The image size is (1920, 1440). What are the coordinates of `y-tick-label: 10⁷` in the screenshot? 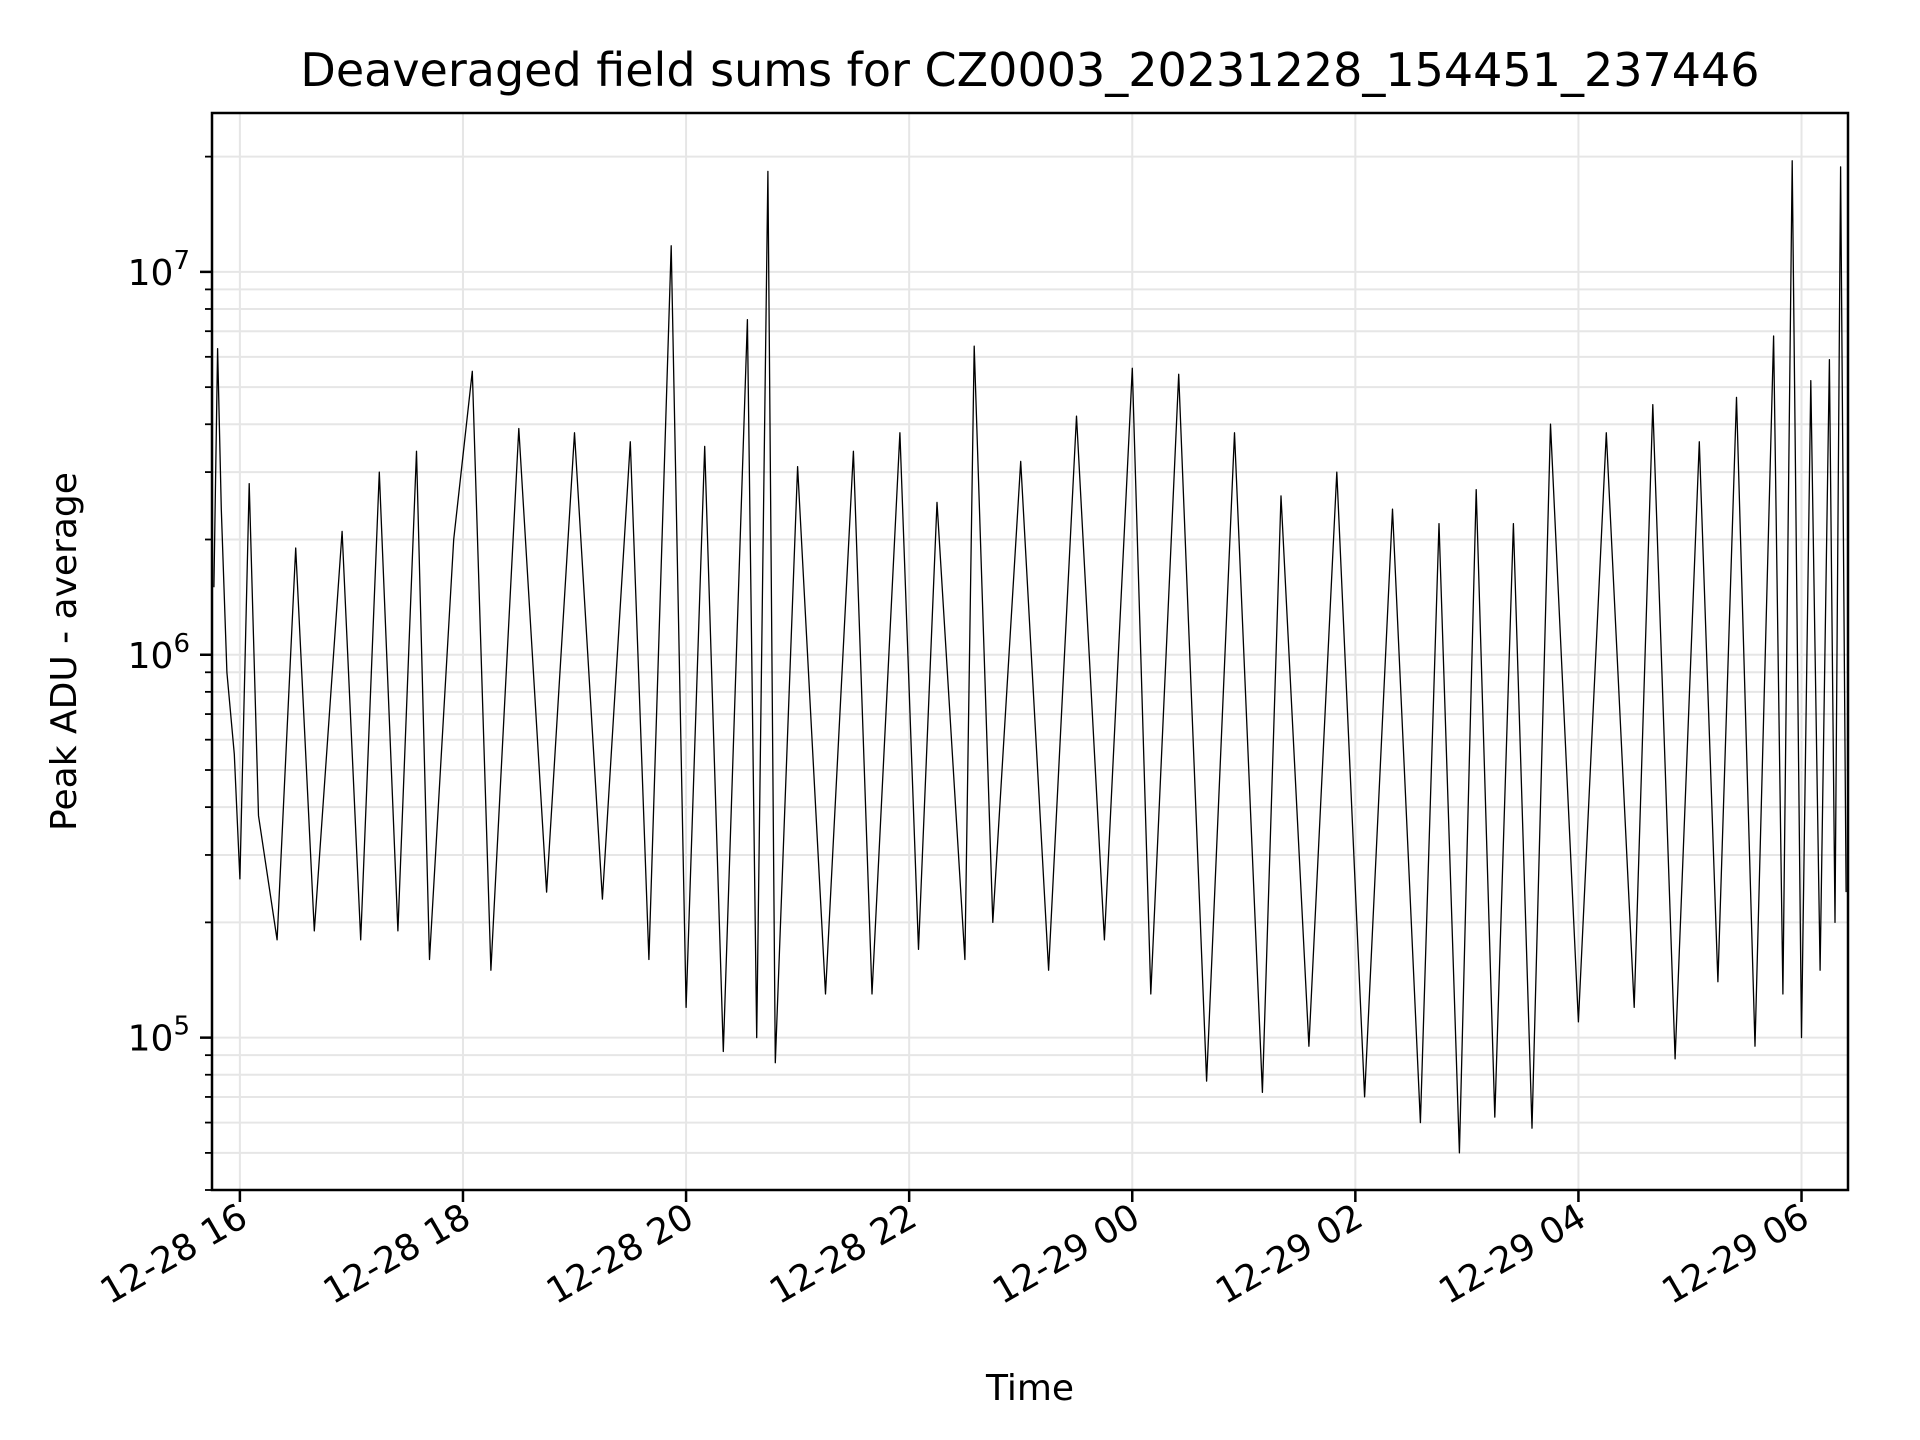 It's located at (159, 270).